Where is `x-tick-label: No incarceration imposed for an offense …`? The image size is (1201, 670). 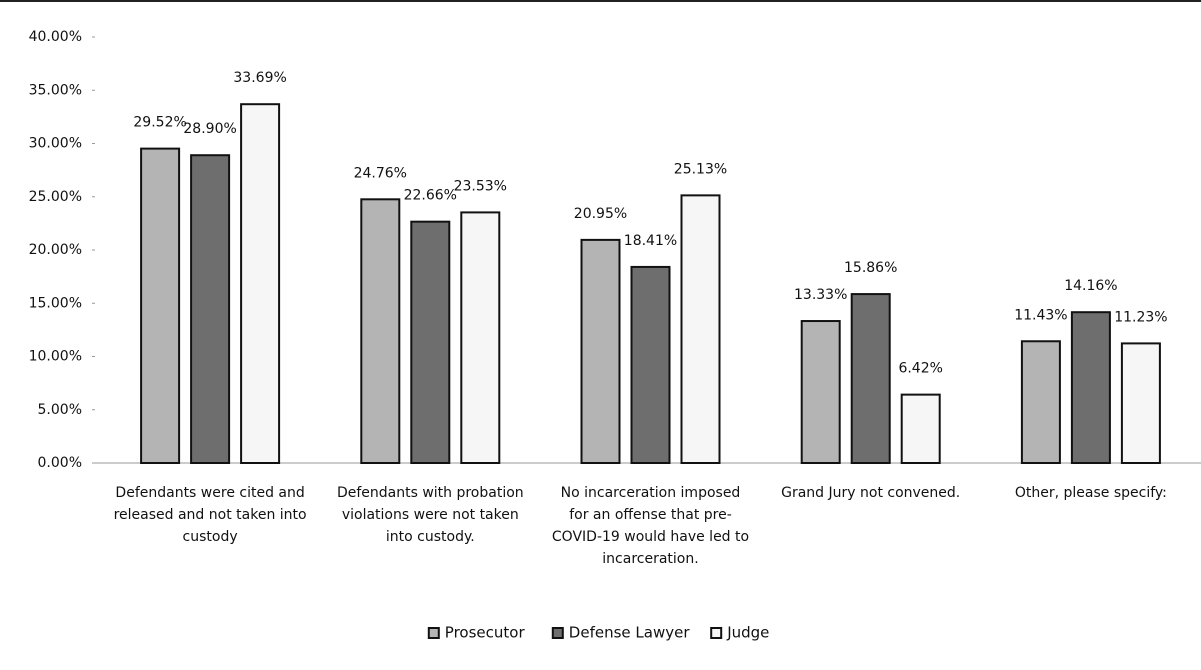
x-tick-label: No incarceration imposed for an offense … is located at coordinates (650, 526).